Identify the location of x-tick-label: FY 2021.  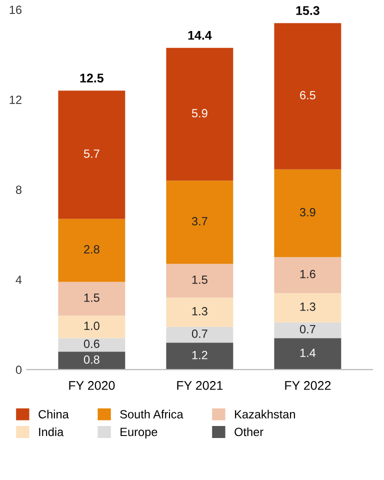
(200, 385).